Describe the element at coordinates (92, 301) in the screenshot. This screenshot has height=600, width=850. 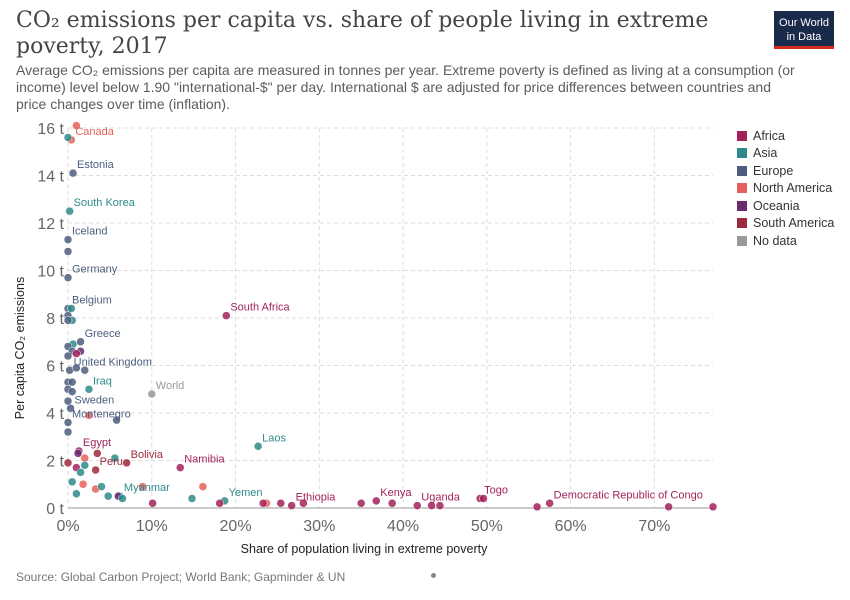
I see `point-label: Belgium` at that location.